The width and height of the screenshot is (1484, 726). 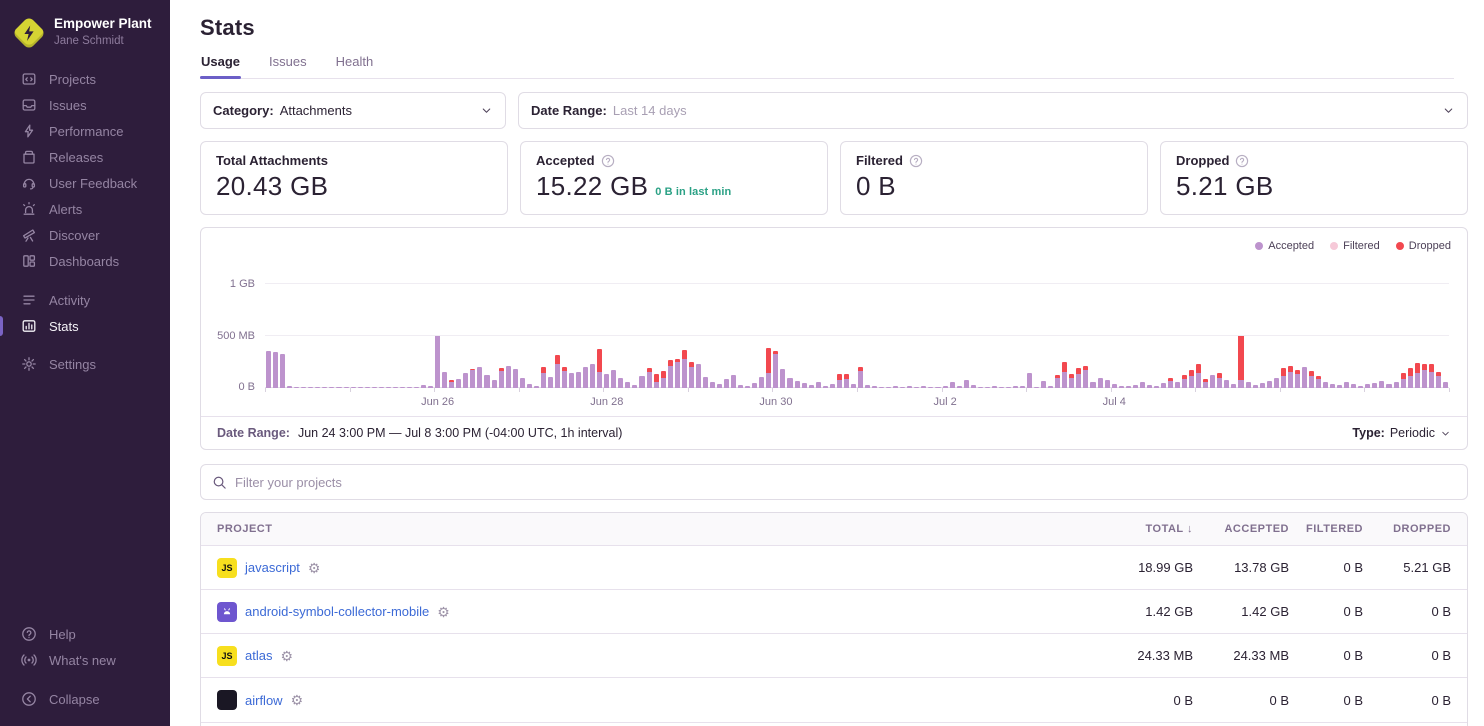 I want to click on column-header-total: TOTAL ↓, so click(x=1169, y=529).